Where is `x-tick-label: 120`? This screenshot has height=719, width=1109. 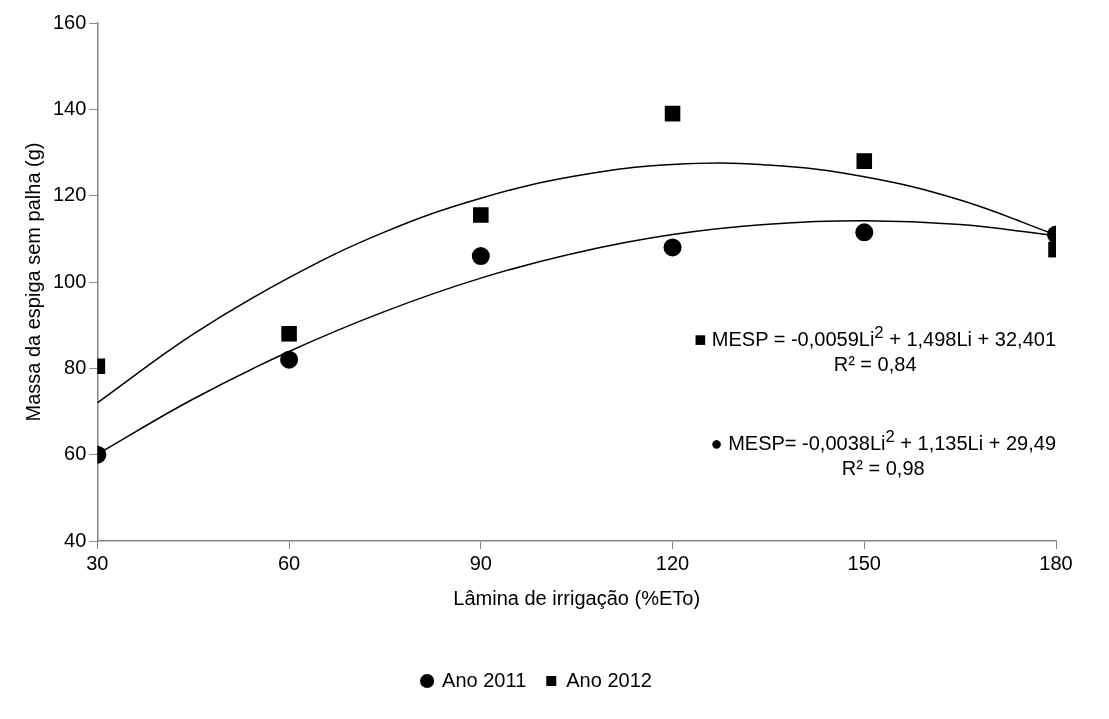 x-tick-label: 120 is located at coordinates (672, 562).